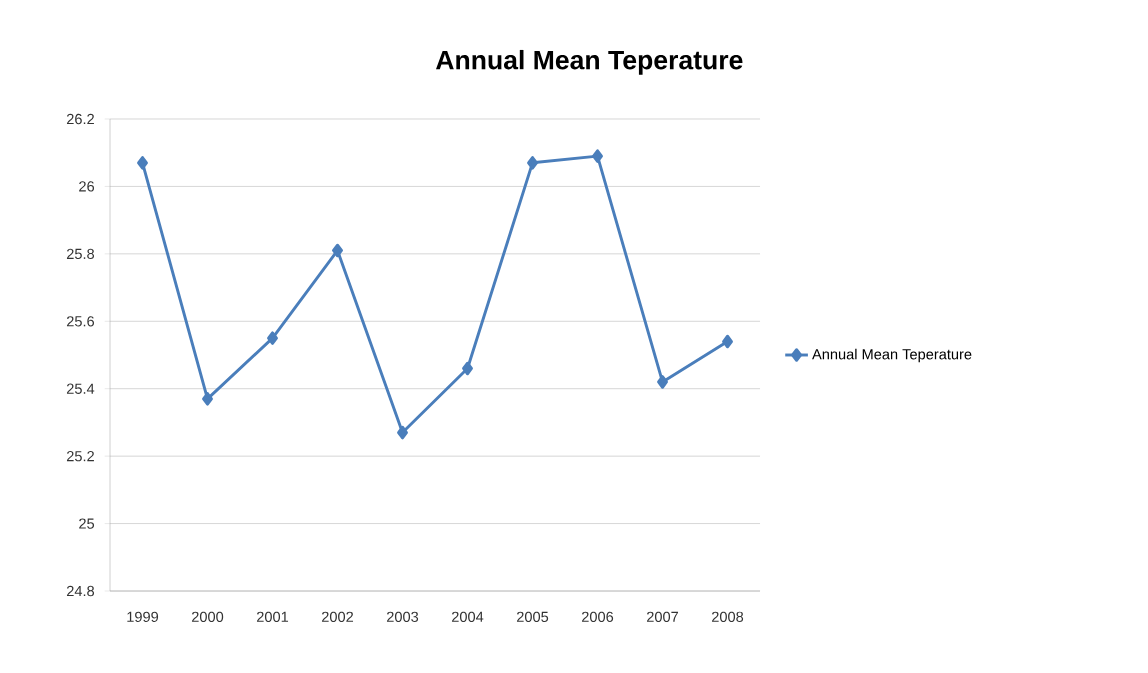 This screenshot has width=1148, height=673. Describe the element at coordinates (597, 616) in the screenshot. I see `x-tick-label: 2006` at that location.